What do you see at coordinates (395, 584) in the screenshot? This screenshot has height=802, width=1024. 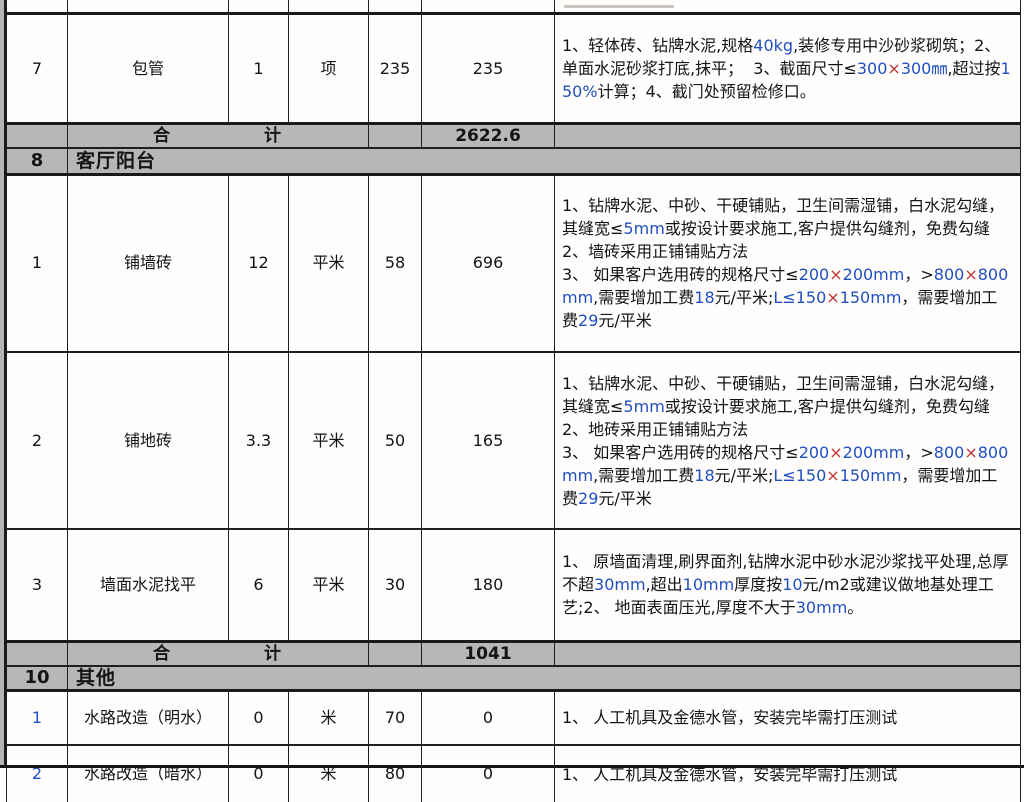 I see `cell-unit-price: 30` at bounding box center [395, 584].